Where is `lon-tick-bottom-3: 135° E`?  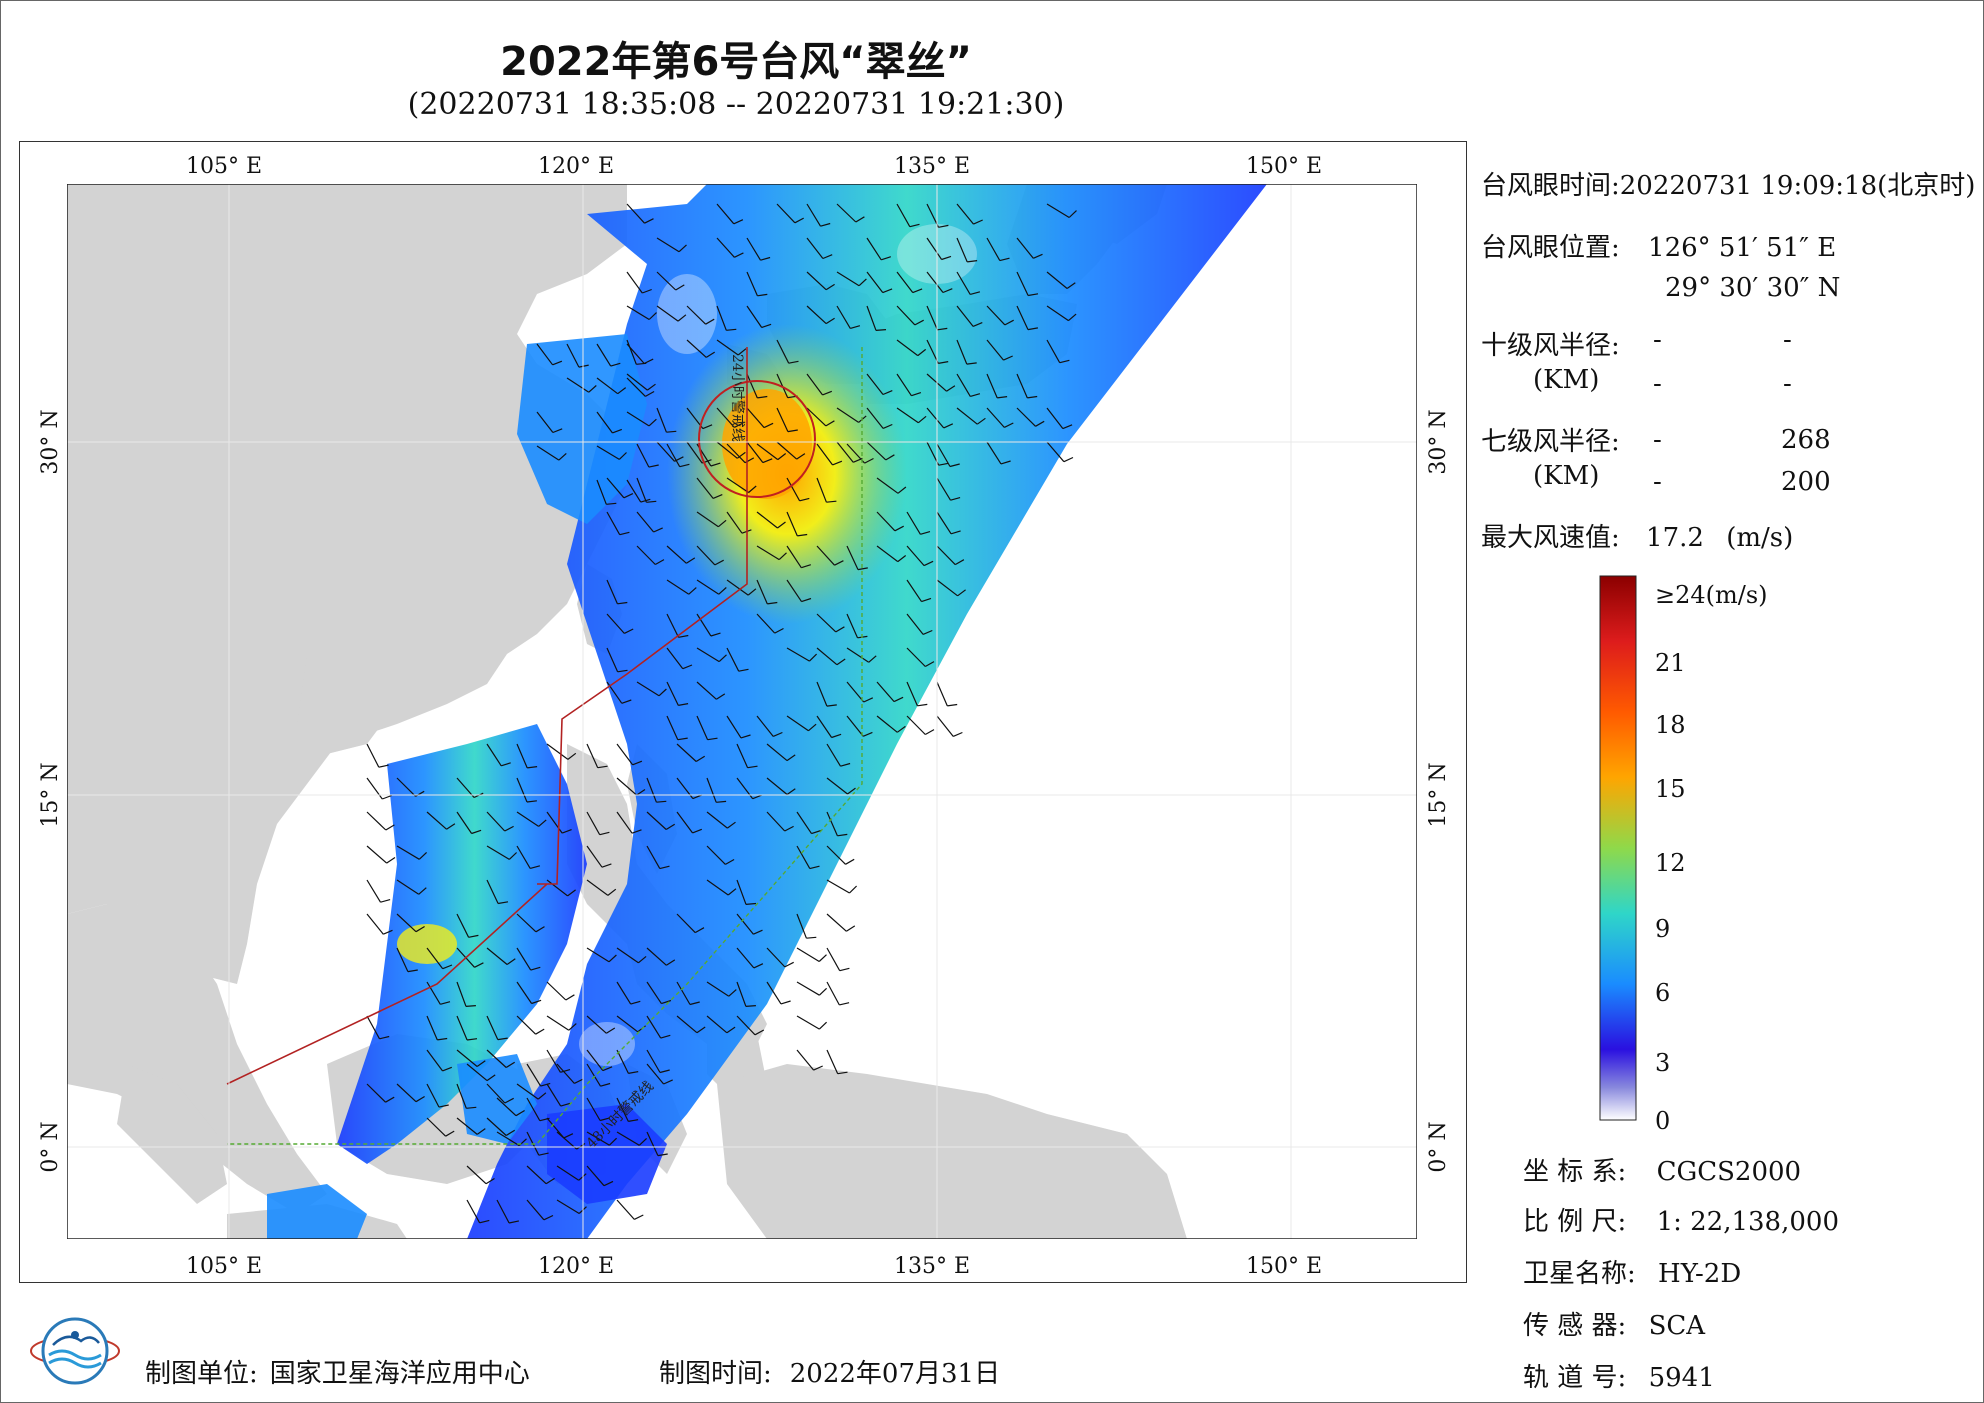 lon-tick-bottom-3: 135° E is located at coordinates (932, 1266).